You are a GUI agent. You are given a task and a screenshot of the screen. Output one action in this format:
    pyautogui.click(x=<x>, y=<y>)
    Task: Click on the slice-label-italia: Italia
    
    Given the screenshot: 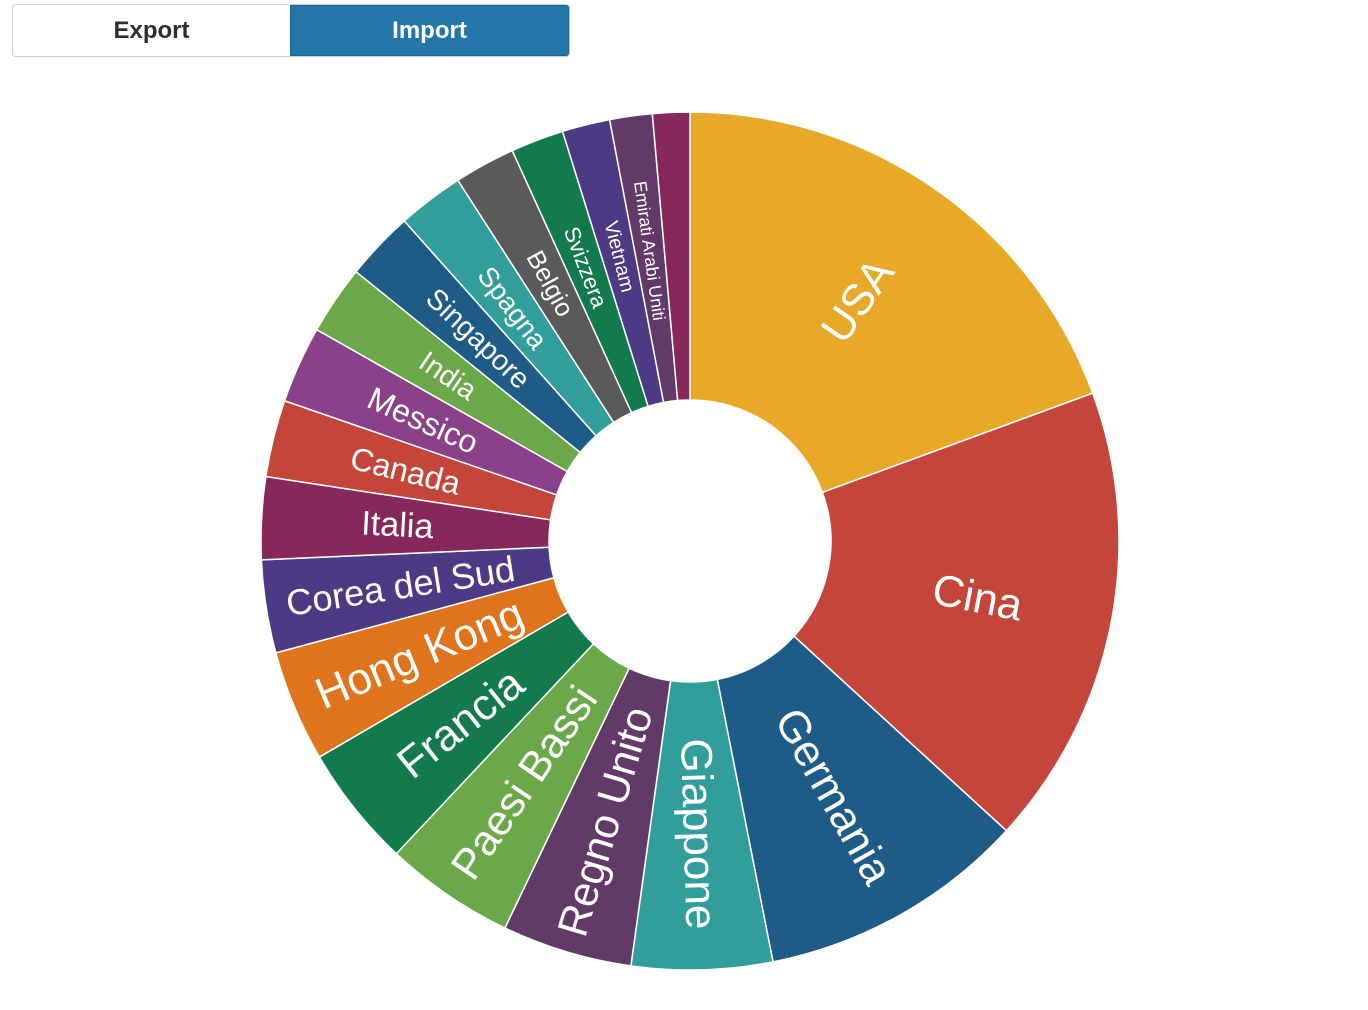 What is the action you would take?
    pyautogui.click(x=397, y=525)
    